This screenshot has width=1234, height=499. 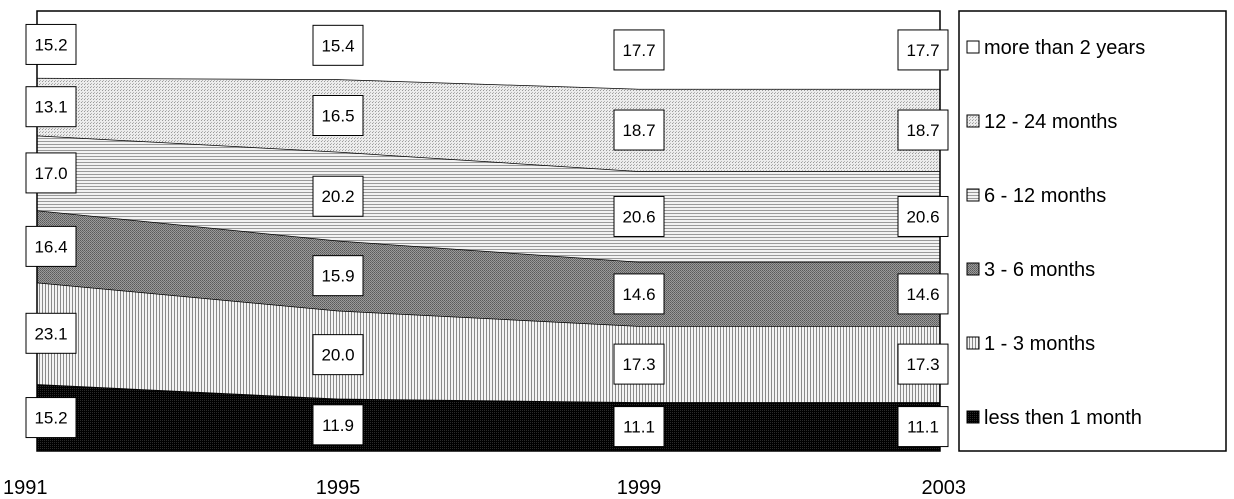 I want to click on legend-label: less then 1 month, so click(x=1063, y=418).